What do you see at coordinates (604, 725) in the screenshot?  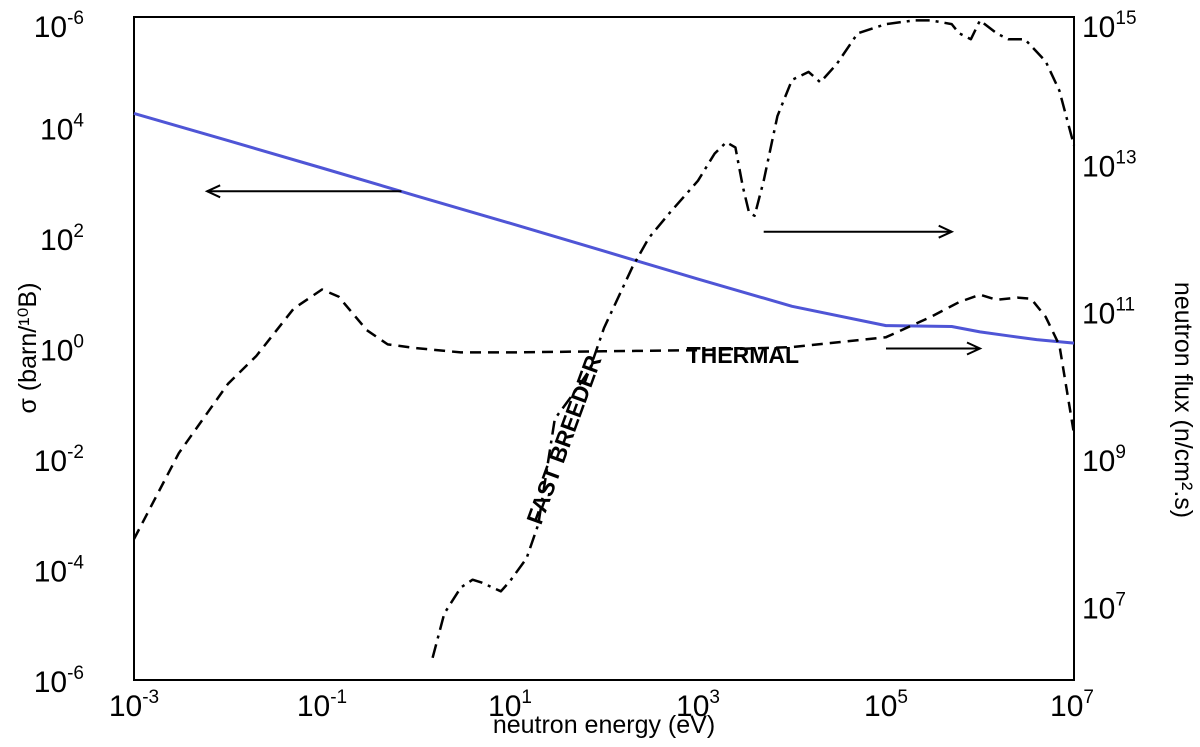 I see `x-axis-label: neutron energy (eV)` at bounding box center [604, 725].